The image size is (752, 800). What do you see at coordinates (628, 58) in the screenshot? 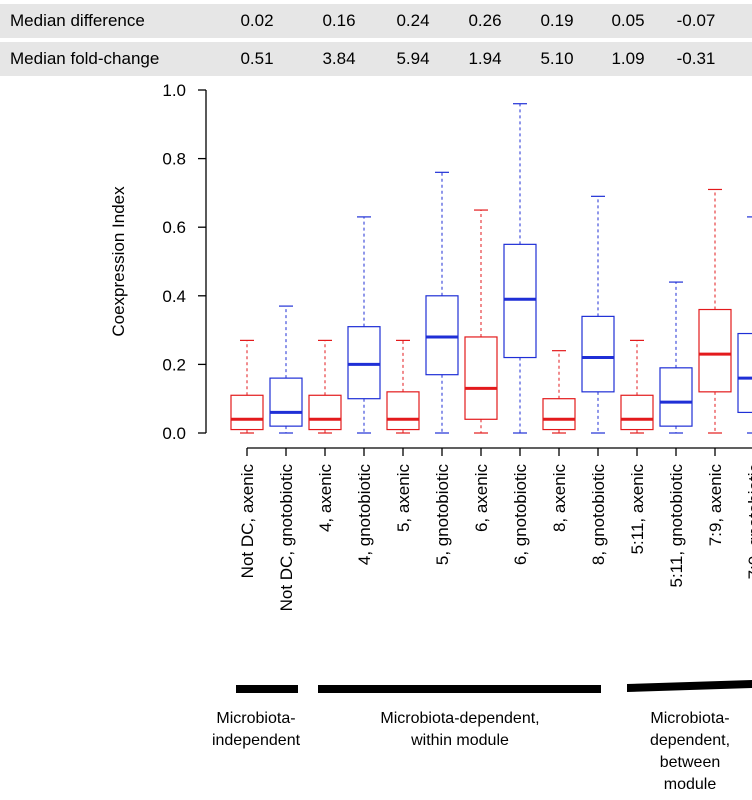
I see `table-cell: 1.09` at bounding box center [628, 58].